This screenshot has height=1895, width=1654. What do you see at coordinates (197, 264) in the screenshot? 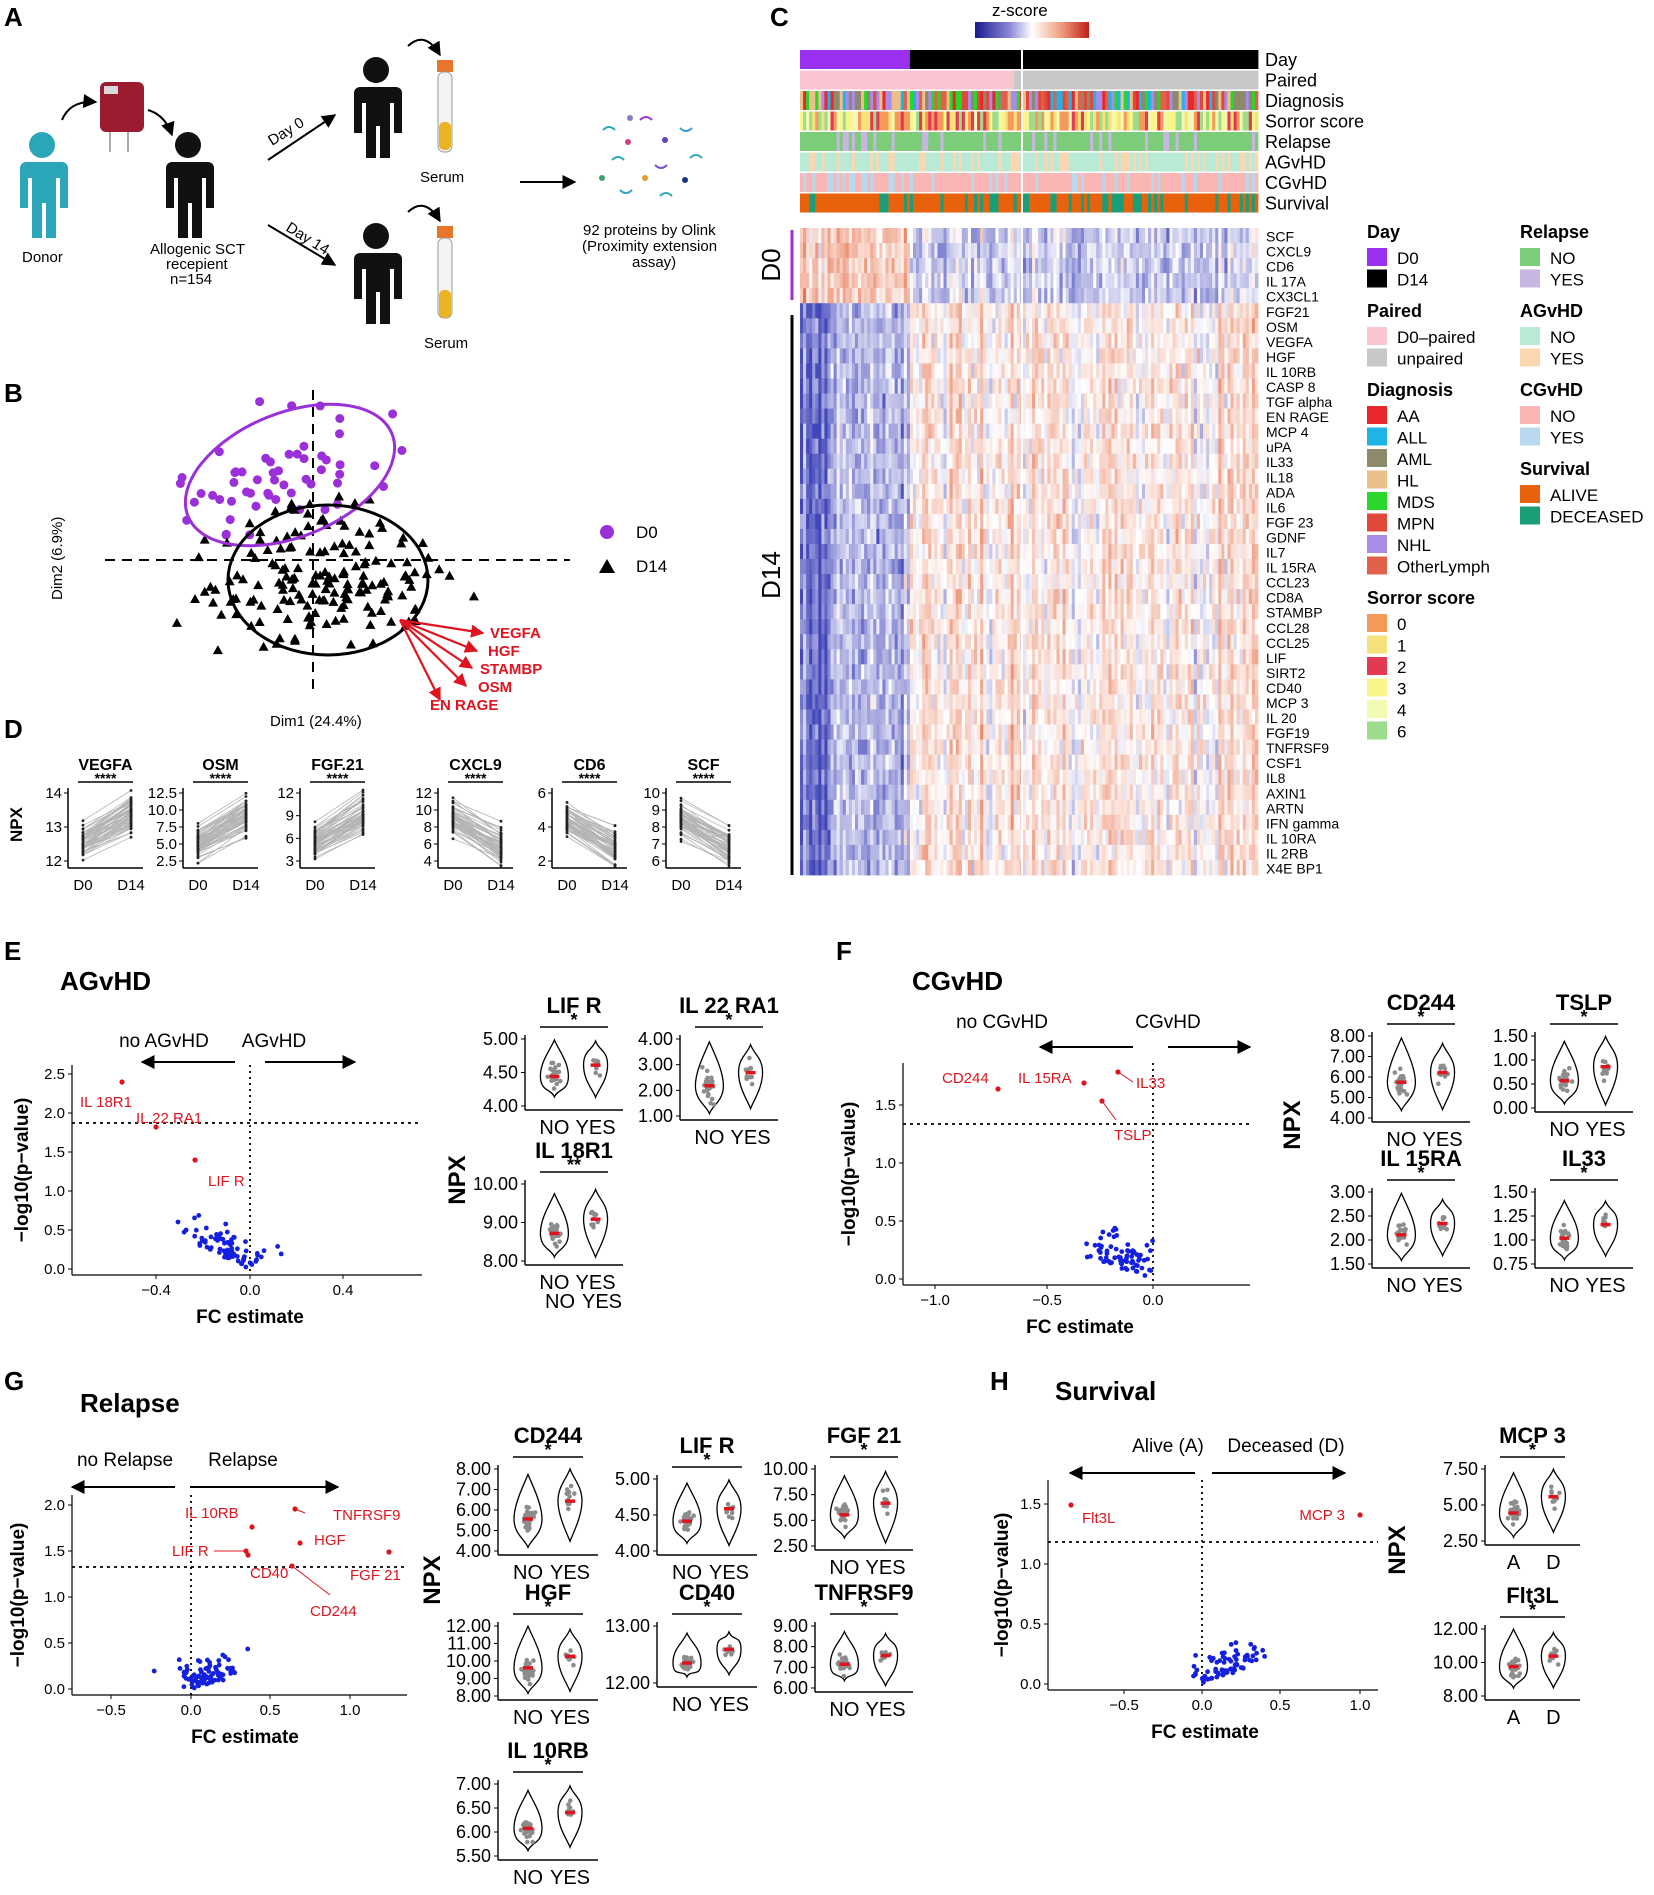
I see `recipient-label-2: recepient` at bounding box center [197, 264].